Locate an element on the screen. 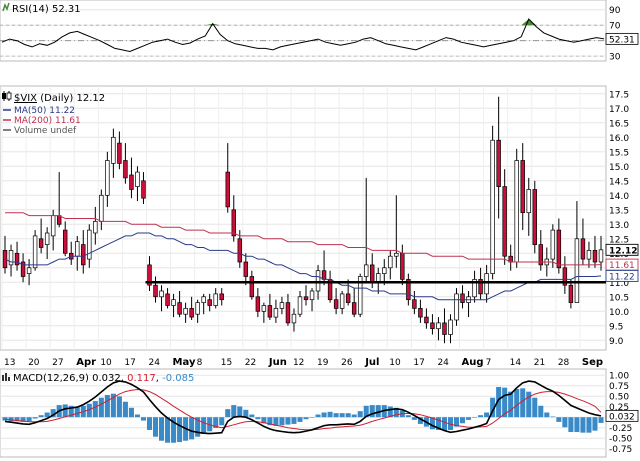 The width and height of the screenshot is (640, 461). price-tick-label: 15.0 is located at coordinates (619, 168).